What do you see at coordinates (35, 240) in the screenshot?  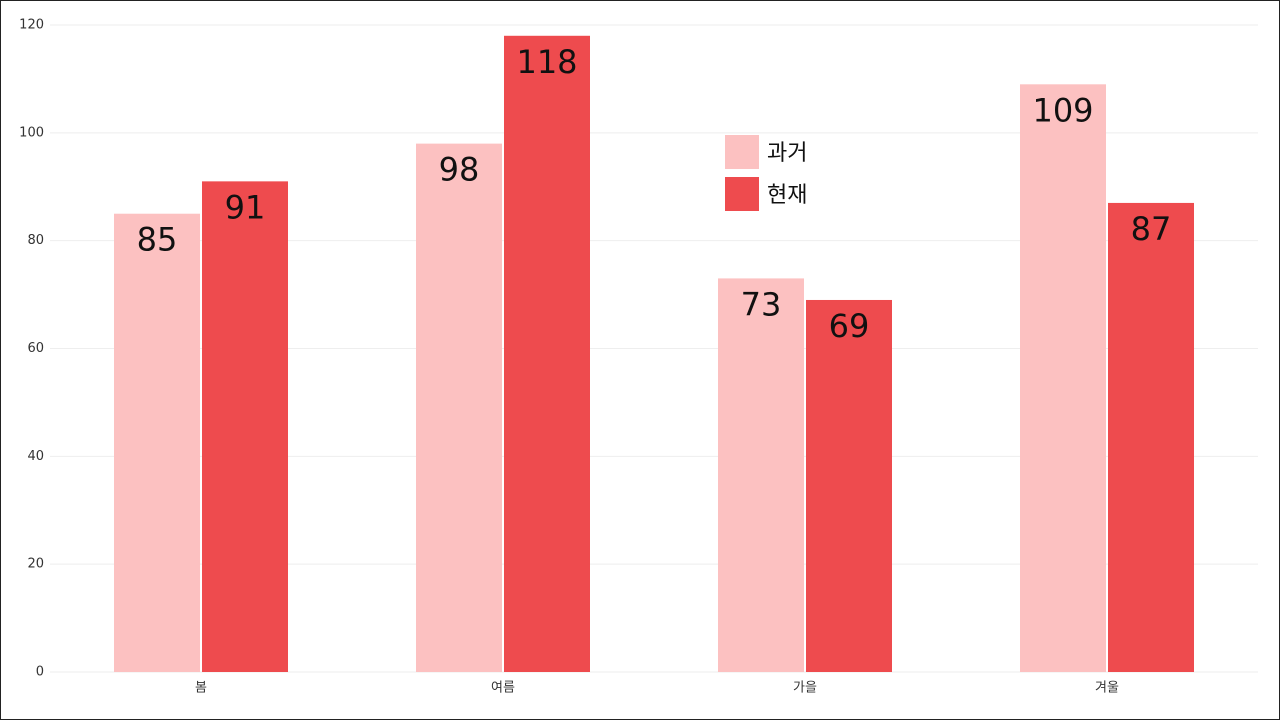 I see `y-tick-label: 80` at bounding box center [35, 240].